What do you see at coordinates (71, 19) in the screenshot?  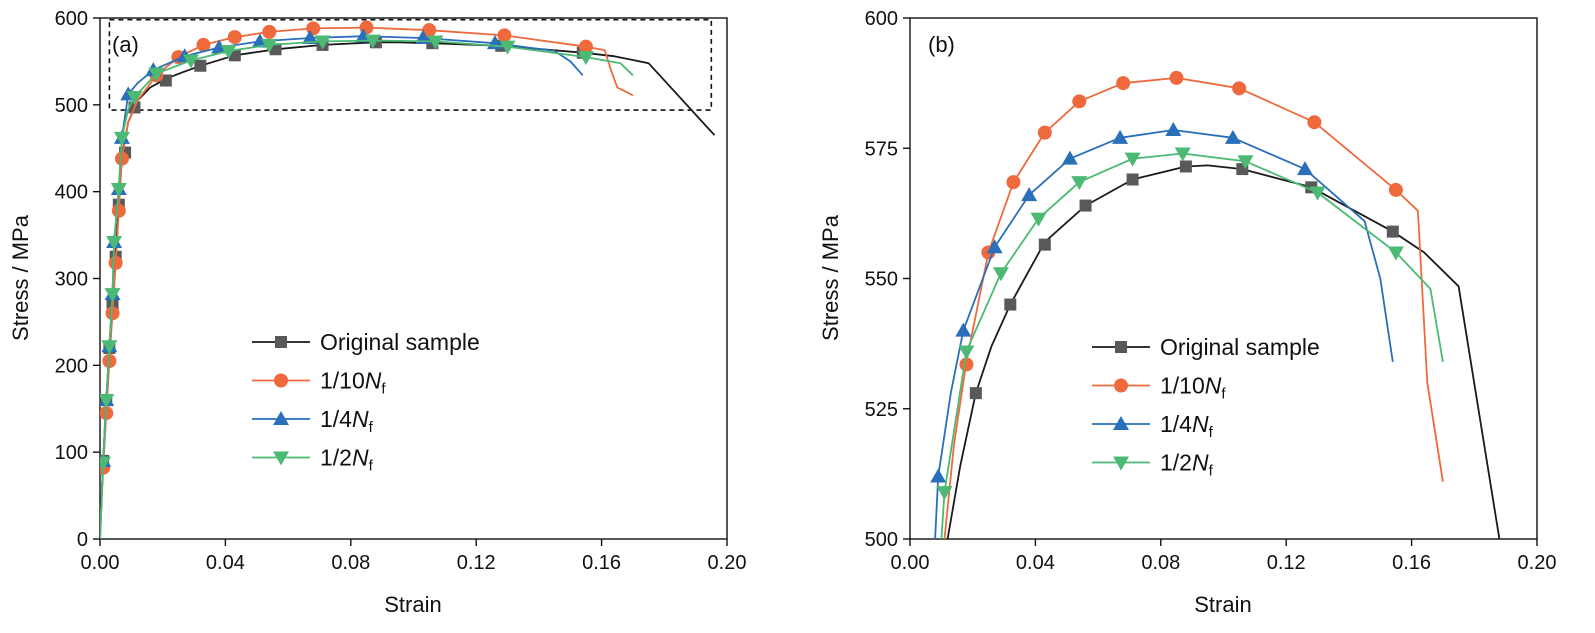 I see `y-tick-label: 600` at bounding box center [71, 19].